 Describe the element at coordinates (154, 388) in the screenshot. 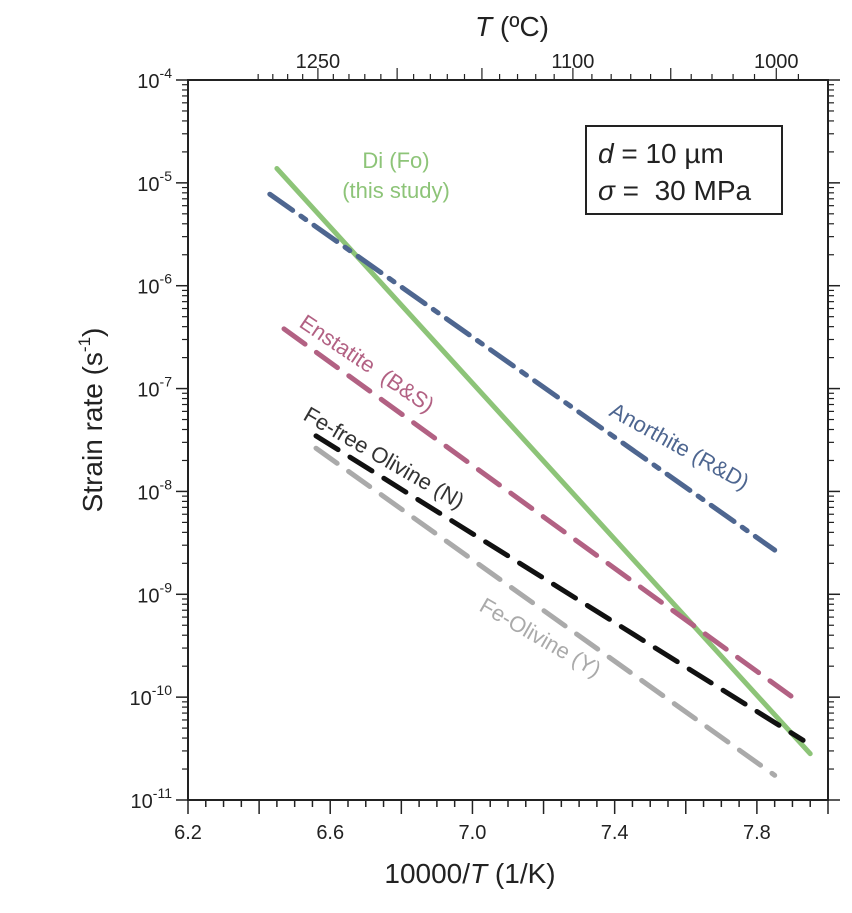

I see `y-tick-label: 10⁻⁷` at that location.